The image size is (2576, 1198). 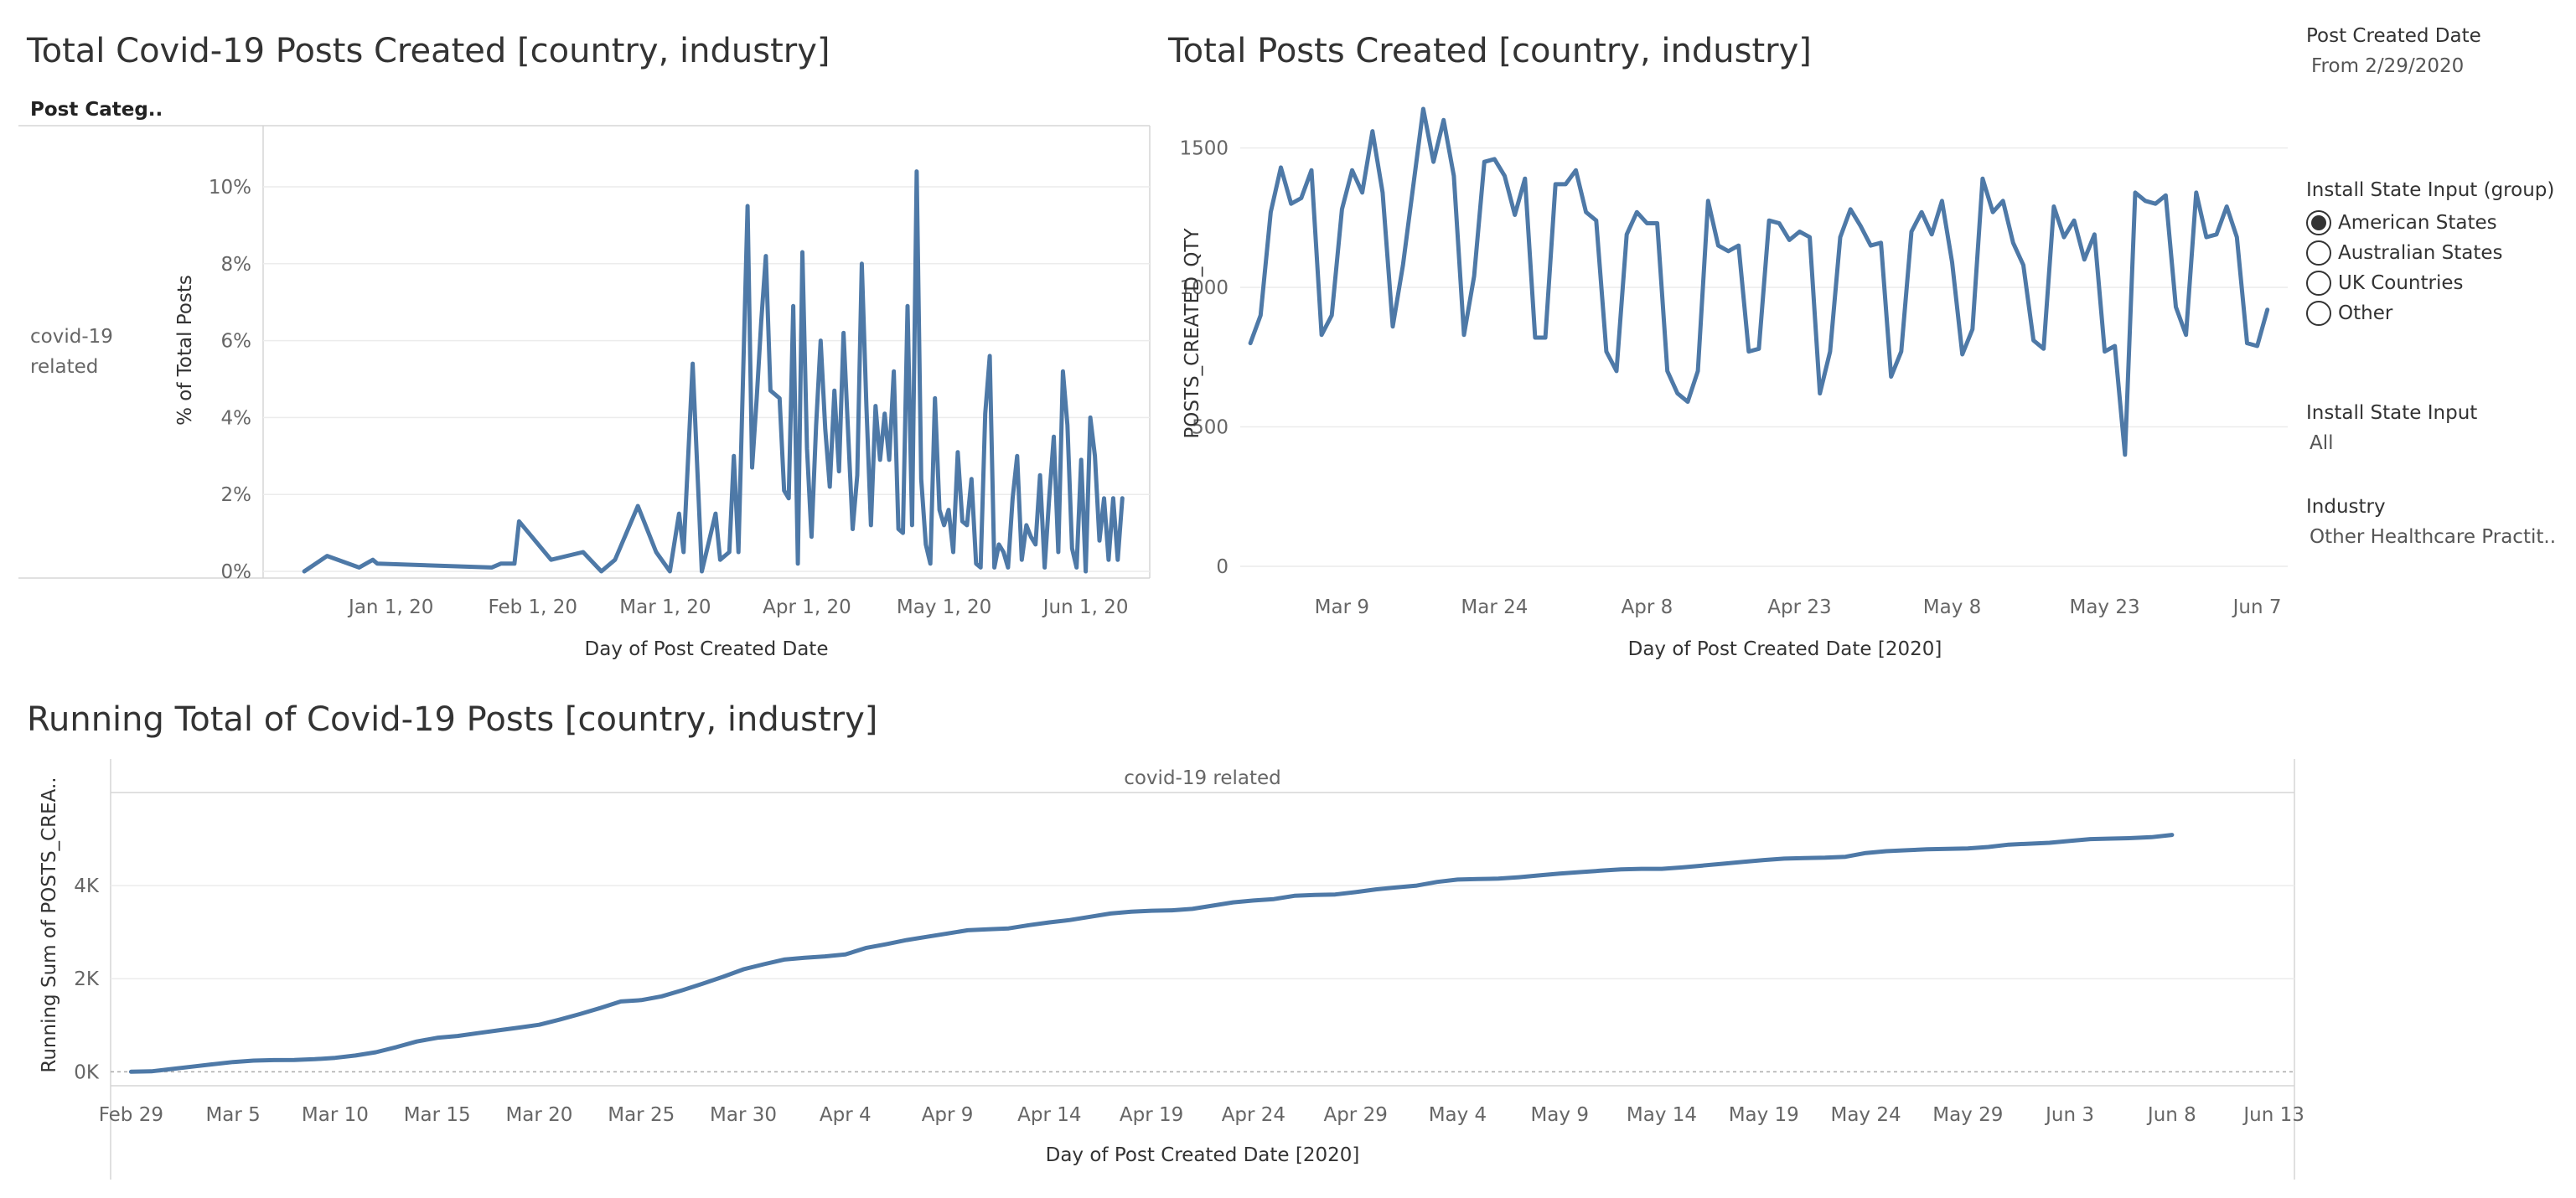 I want to click on install-state-option-other: Other, so click(x=2349, y=313).